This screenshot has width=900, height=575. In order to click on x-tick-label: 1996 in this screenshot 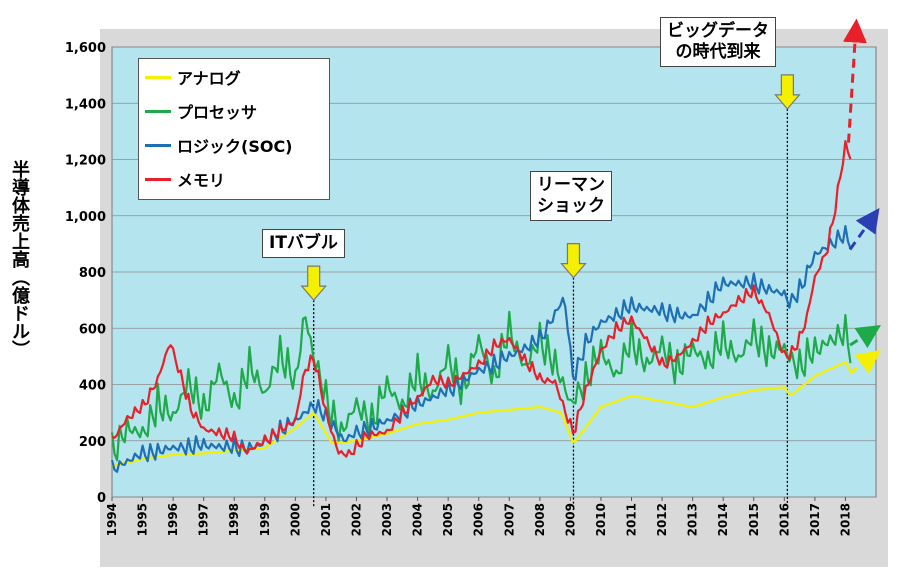, I will do `click(173, 519)`.